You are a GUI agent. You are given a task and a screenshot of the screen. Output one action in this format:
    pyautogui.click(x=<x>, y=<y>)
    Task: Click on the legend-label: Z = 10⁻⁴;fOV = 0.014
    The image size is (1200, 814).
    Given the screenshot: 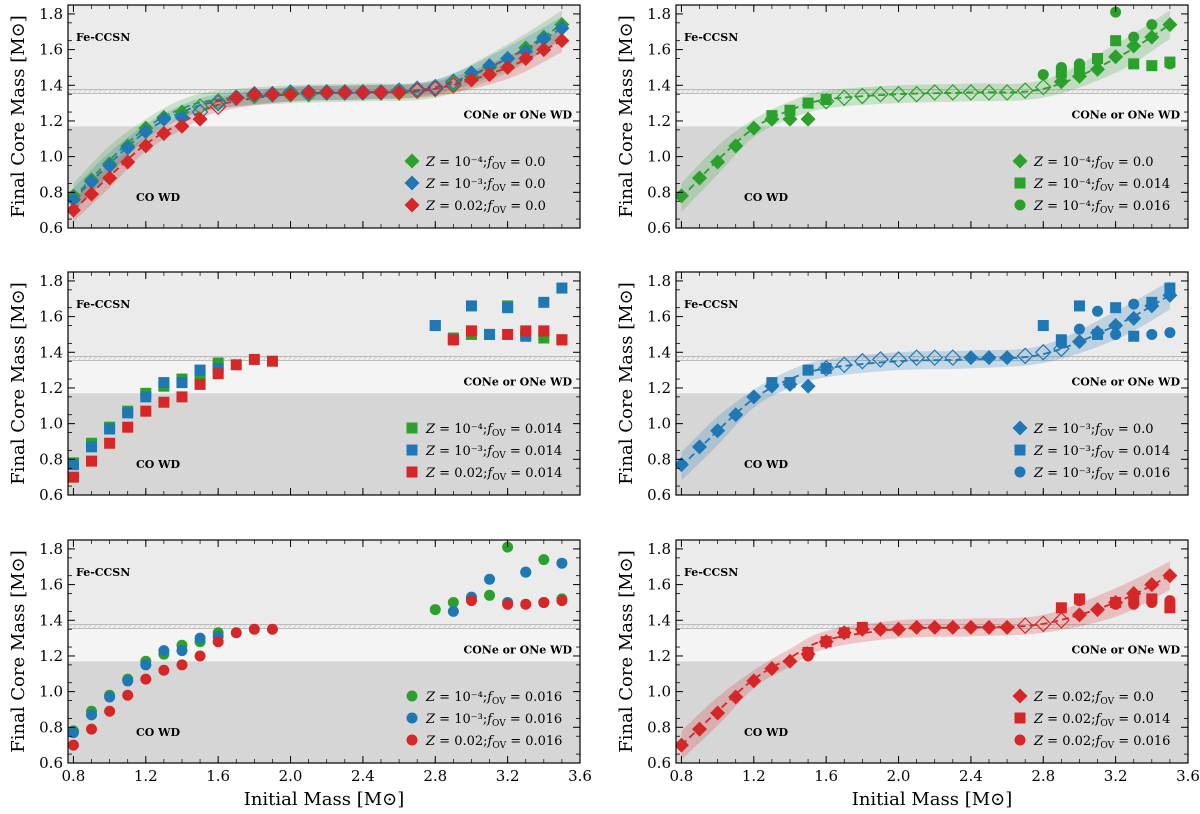 What is the action you would take?
    pyautogui.click(x=1101, y=185)
    